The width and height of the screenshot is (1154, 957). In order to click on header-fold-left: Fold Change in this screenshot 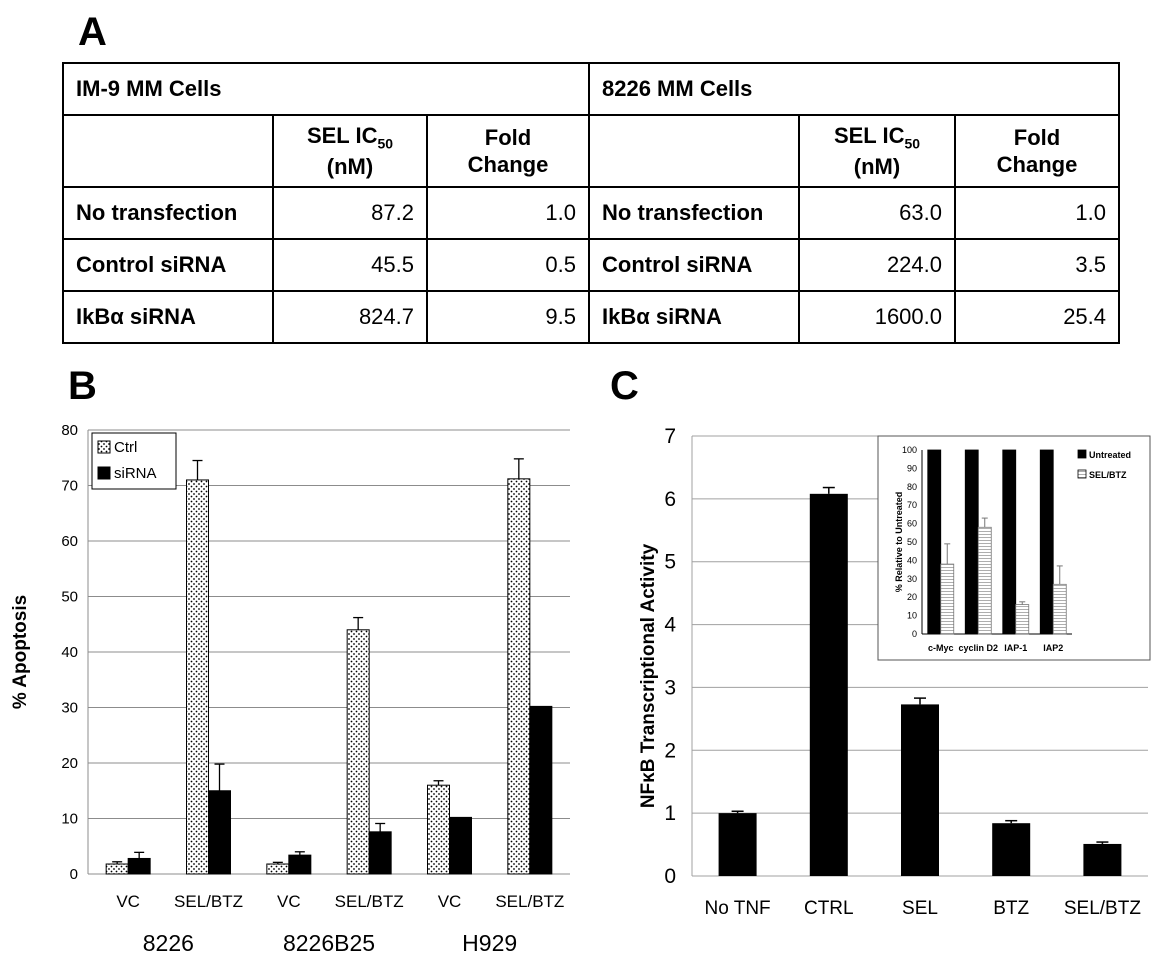, I will do `click(508, 151)`.